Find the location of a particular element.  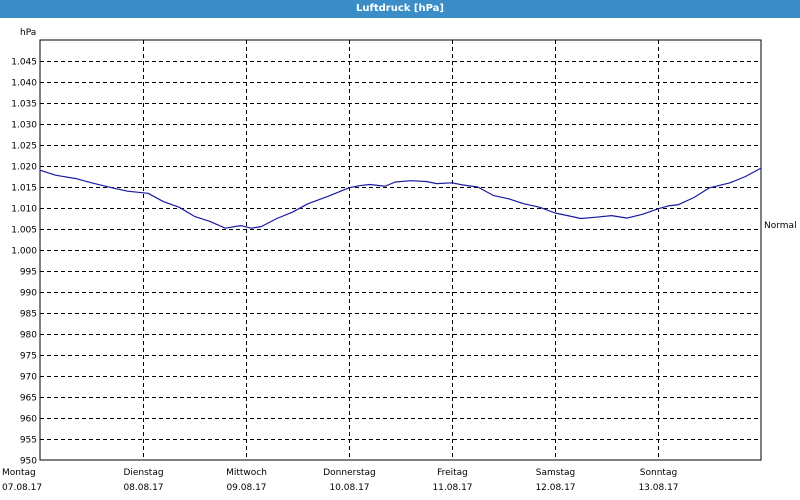

y-tick-label: 965 is located at coordinates (28, 399).